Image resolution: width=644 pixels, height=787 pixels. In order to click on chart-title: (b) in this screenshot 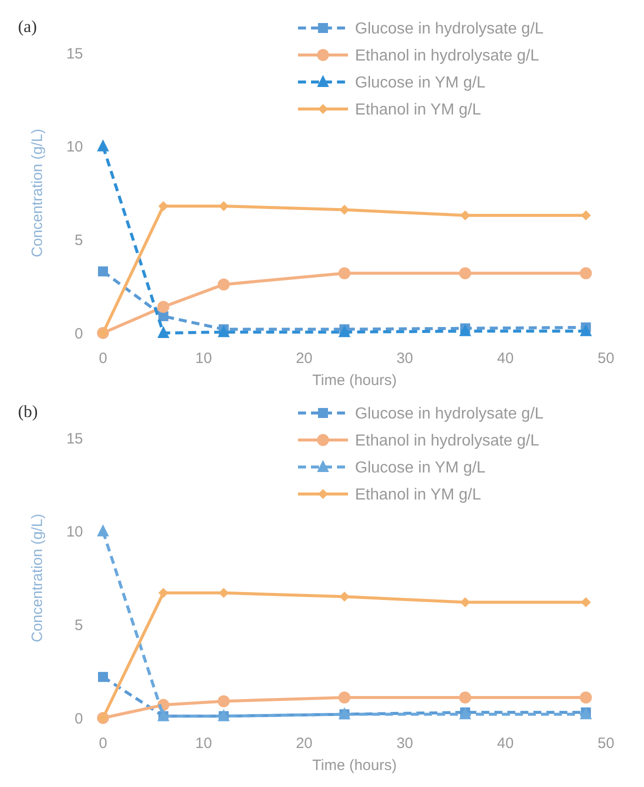, I will do `click(28, 411)`.